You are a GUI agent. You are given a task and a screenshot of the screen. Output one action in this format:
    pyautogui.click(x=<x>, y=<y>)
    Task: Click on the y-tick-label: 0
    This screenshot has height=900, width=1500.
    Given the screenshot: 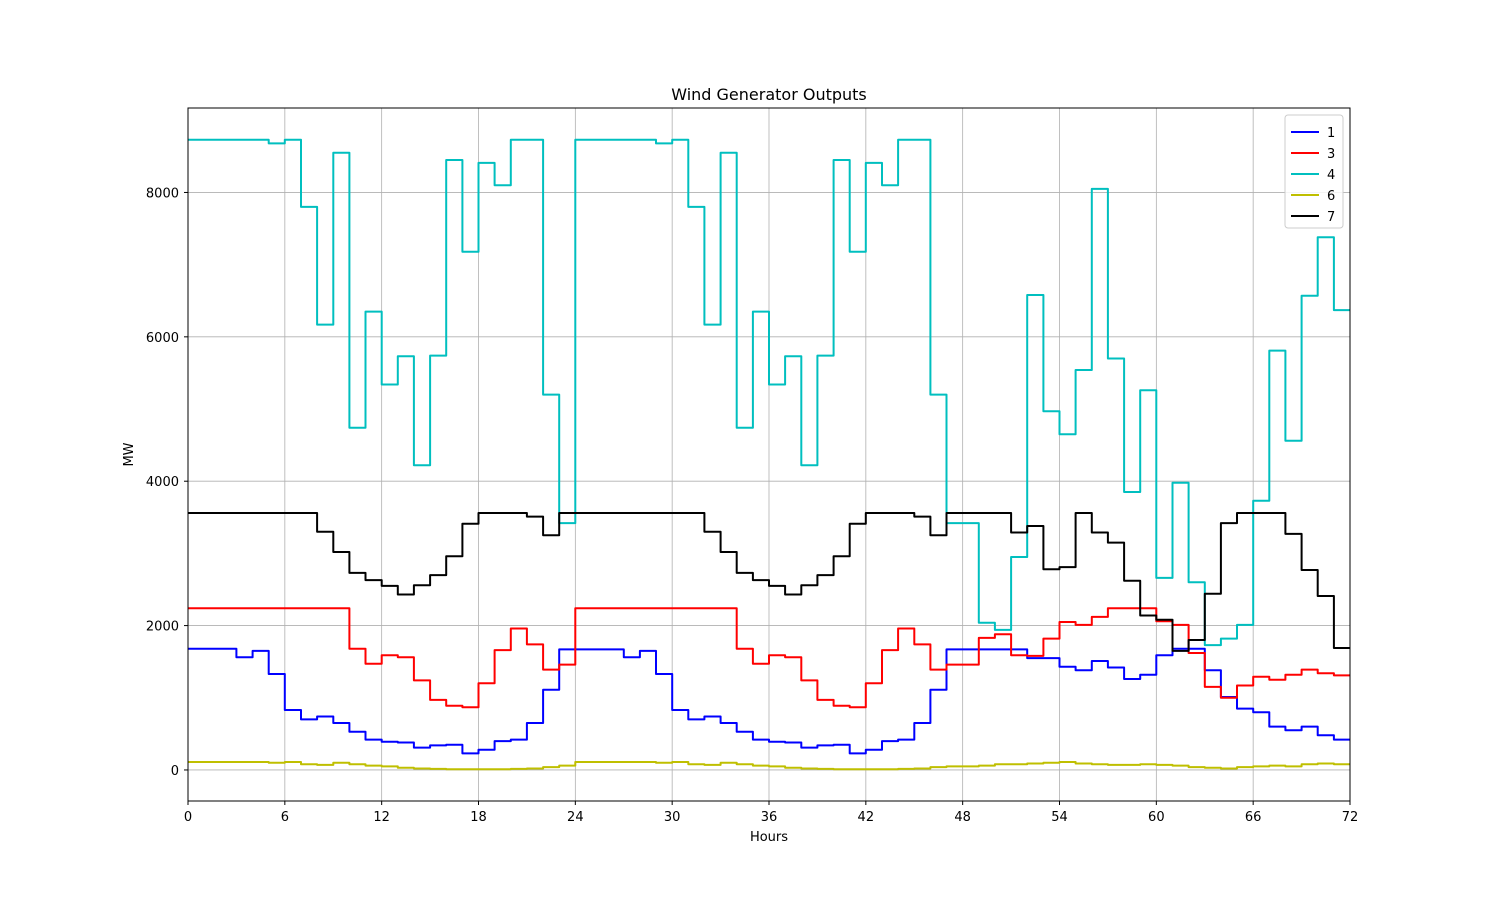 What is the action you would take?
    pyautogui.click(x=175, y=771)
    